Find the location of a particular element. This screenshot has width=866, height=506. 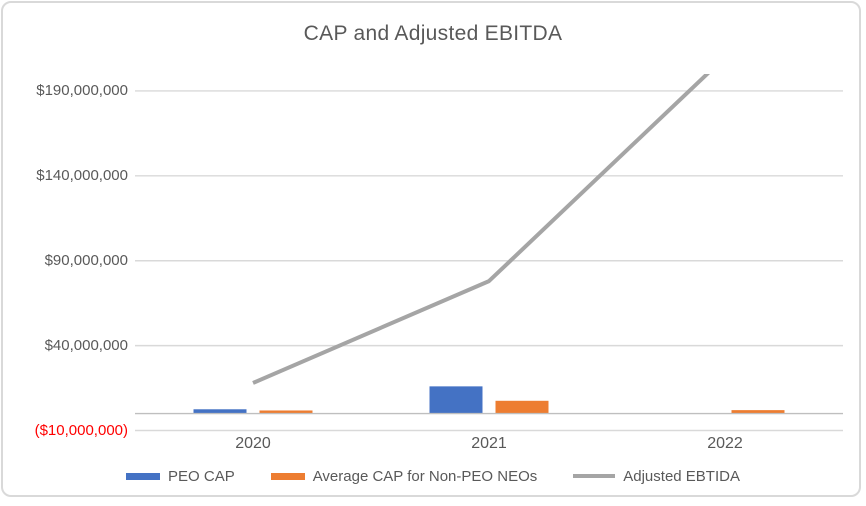

legend-label: PEO CAP is located at coordinates (201, 476).